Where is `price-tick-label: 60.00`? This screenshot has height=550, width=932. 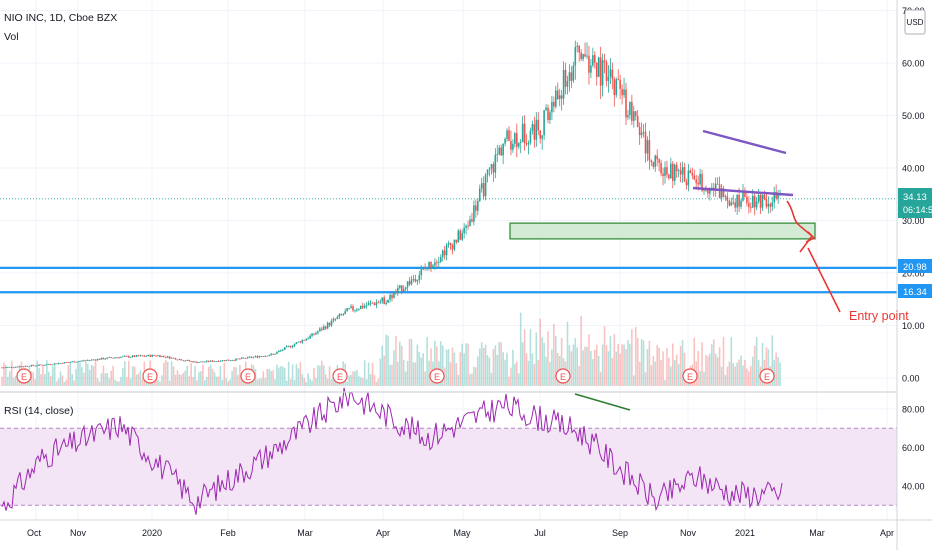
price-tick-label: 60.00 is located at coordinates (913, 64).